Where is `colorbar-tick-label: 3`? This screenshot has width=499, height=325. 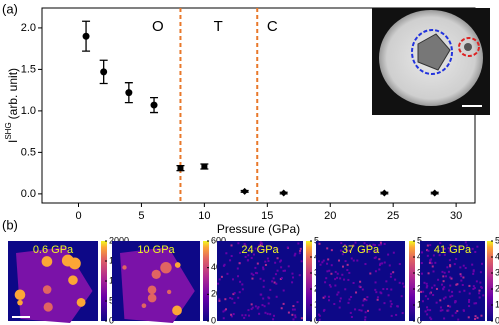 colorbar-tick-label: 3 is located at coordinates (419, 272).